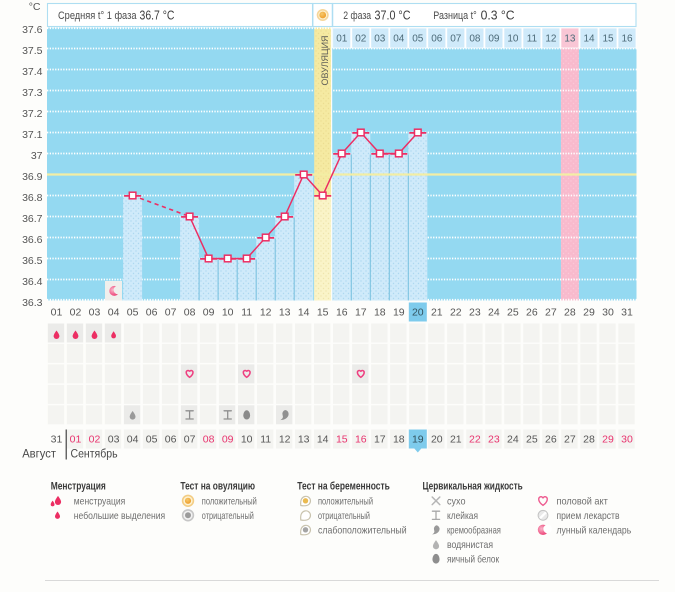 The width and height of the screenshot is (675, 592). Describe the element at coordinates (37, 156) in the screenshot. I see `svg-text: 37` at that location.